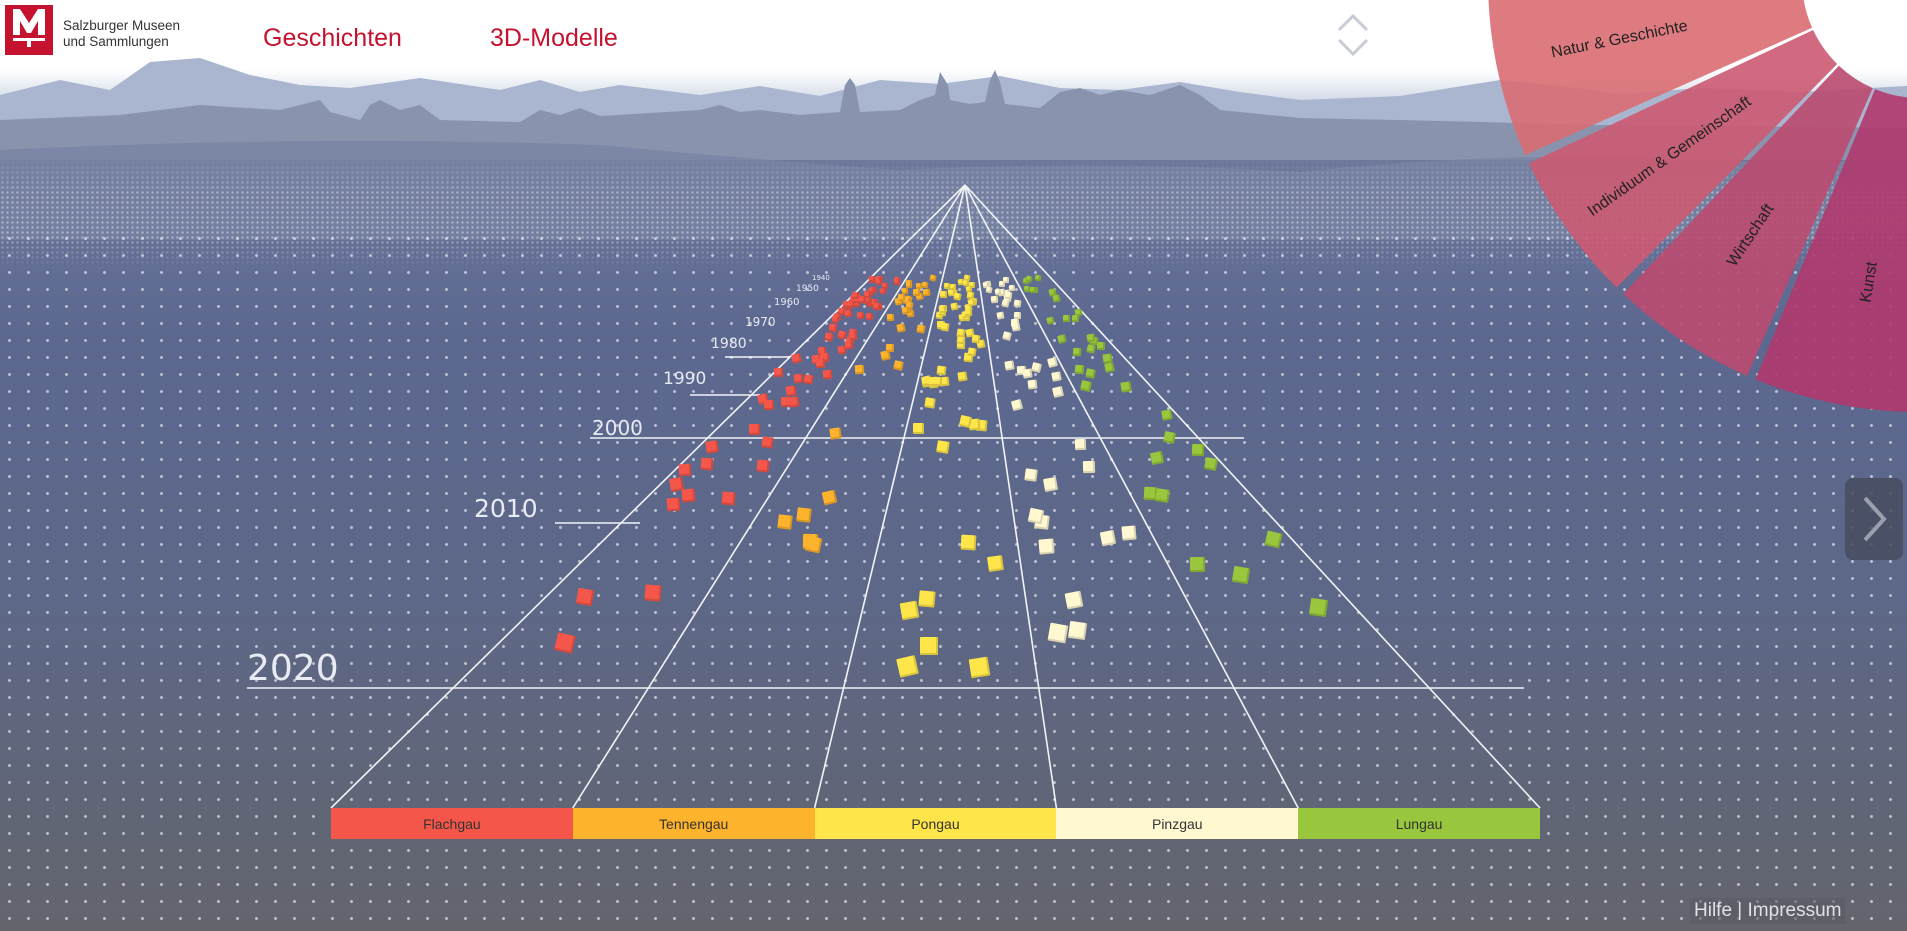 This screenshot has width=1907, height=931. I want to click on org-name-line1: Salzburger Museen, so click(122, 25).